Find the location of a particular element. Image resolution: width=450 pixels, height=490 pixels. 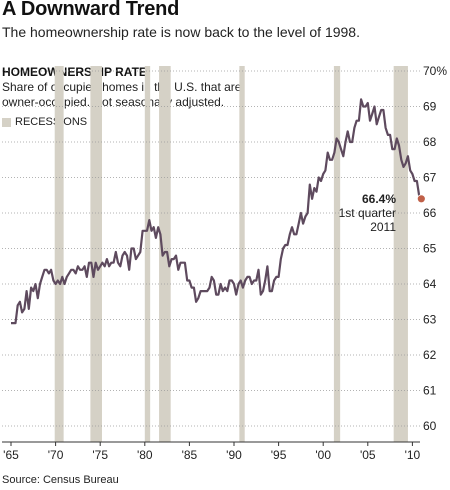

x-tick-label-2010: '10 is located at coordinates (413, 455).